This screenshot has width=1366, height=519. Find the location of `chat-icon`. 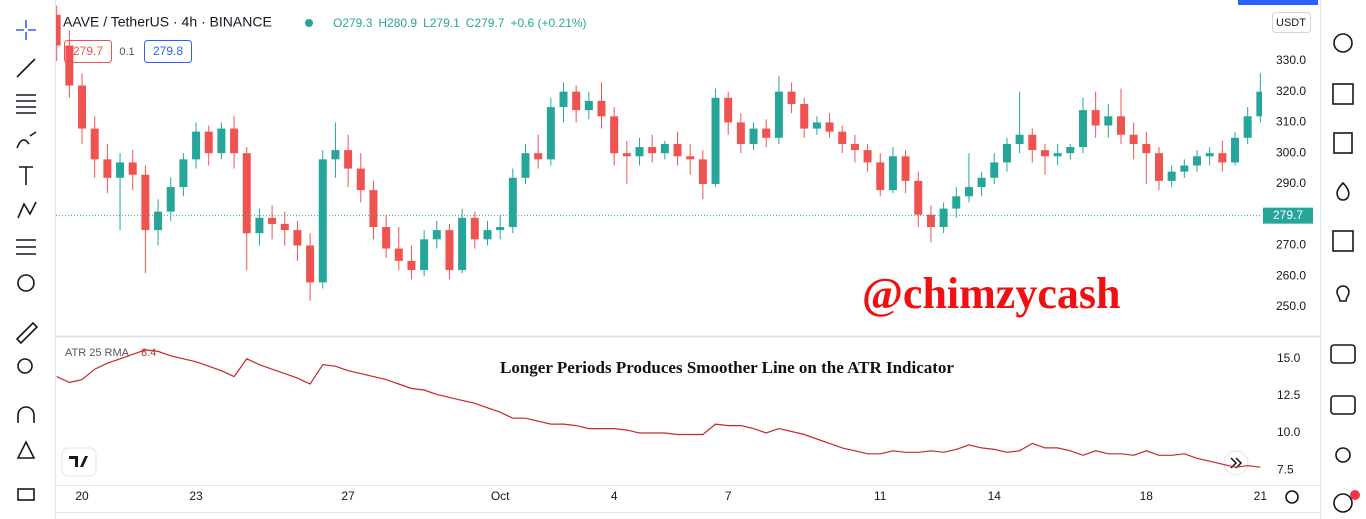

chat-icon is located at coordinates (1343, 354).